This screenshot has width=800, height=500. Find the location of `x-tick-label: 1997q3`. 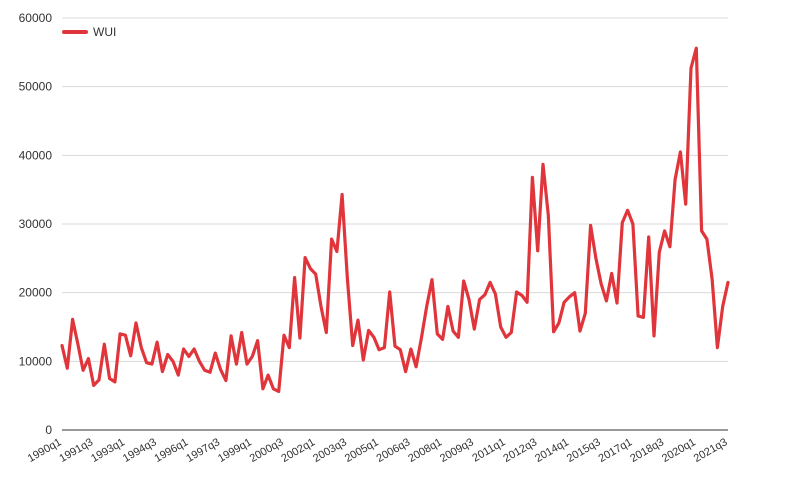

x-tick-label: 1997q3 is located at coordinates (203, 450).